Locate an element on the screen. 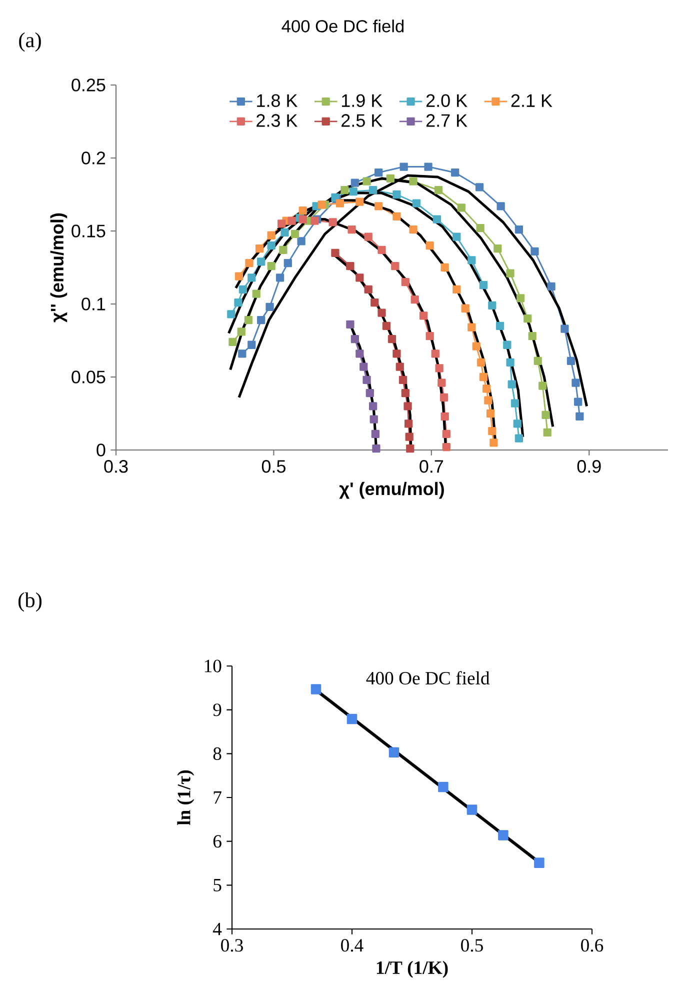  x-tick-label: 0.9 is located at coordinates (589, 466).